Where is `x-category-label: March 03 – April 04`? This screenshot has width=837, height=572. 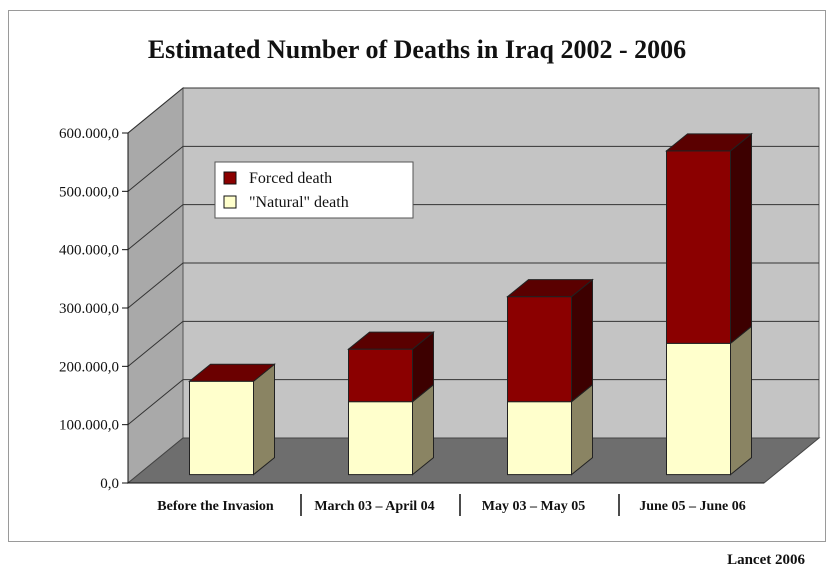 x-category-label: March 03 – April 04 is located at coordinates (374, 506).